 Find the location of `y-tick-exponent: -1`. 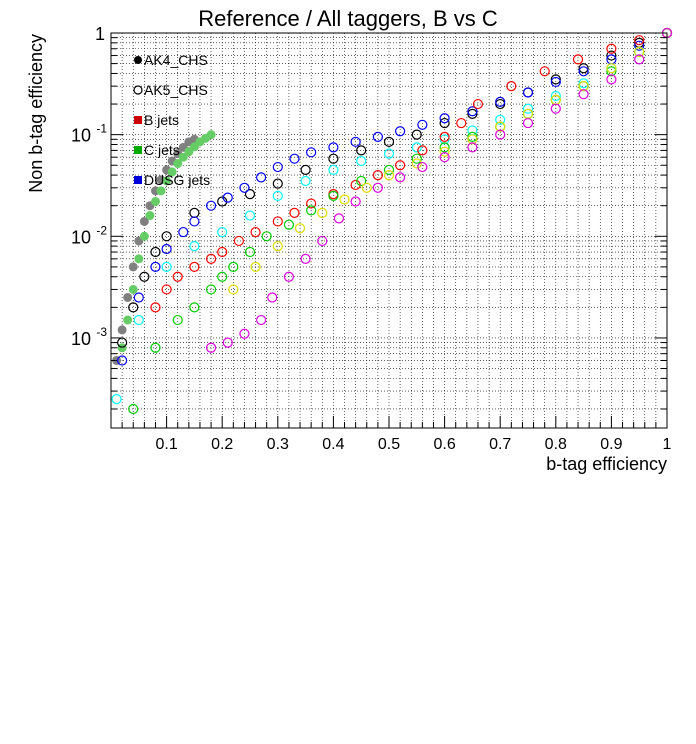

y-tick-exponent: -1 is located at coordinates (101, 129).